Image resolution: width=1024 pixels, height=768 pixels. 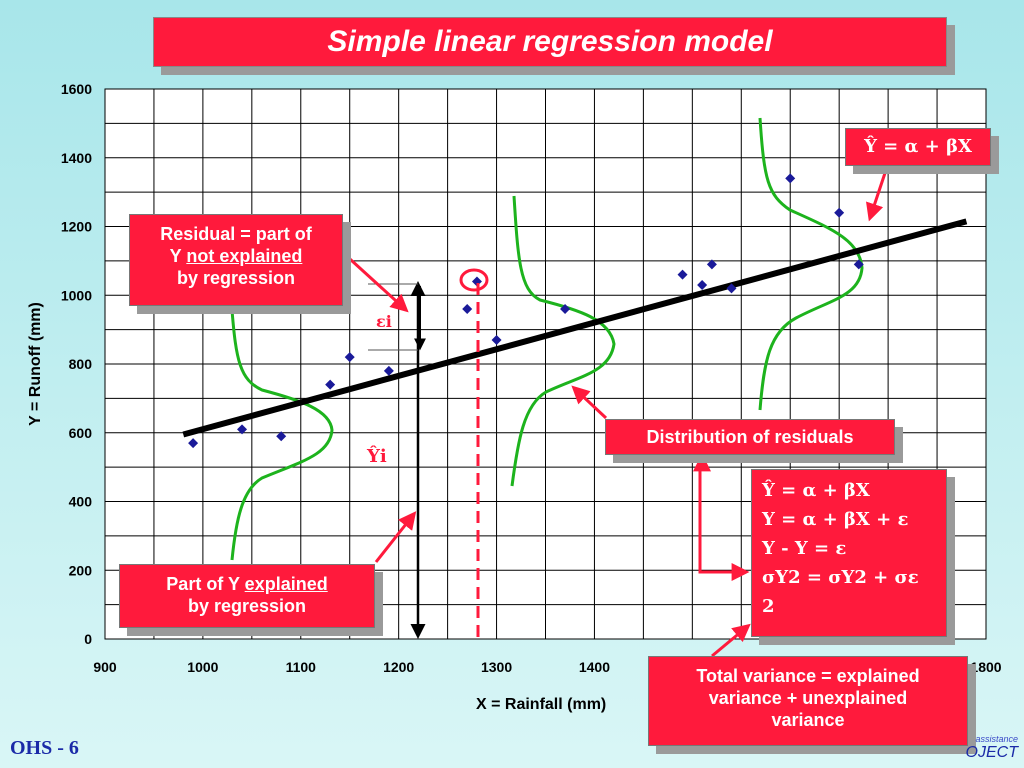 What do you see at coordinates (384, 321) in the screenshot?
I see `epsilon-i-label: εi` at bounding box center [384, 321].